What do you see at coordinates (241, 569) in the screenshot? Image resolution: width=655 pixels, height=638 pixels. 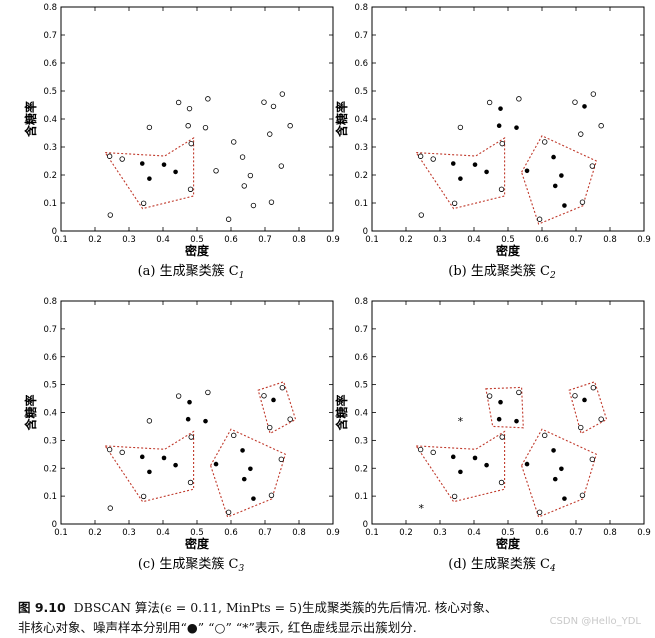 I see `panel-subtitle-subscript: 3` at bounding box center [241, 569].